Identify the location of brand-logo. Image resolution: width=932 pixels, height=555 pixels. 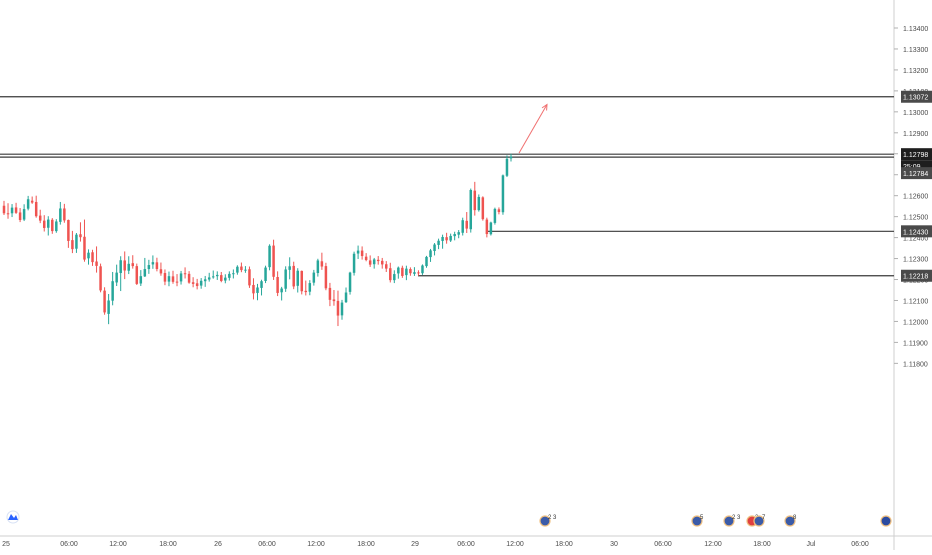
(13, 517).